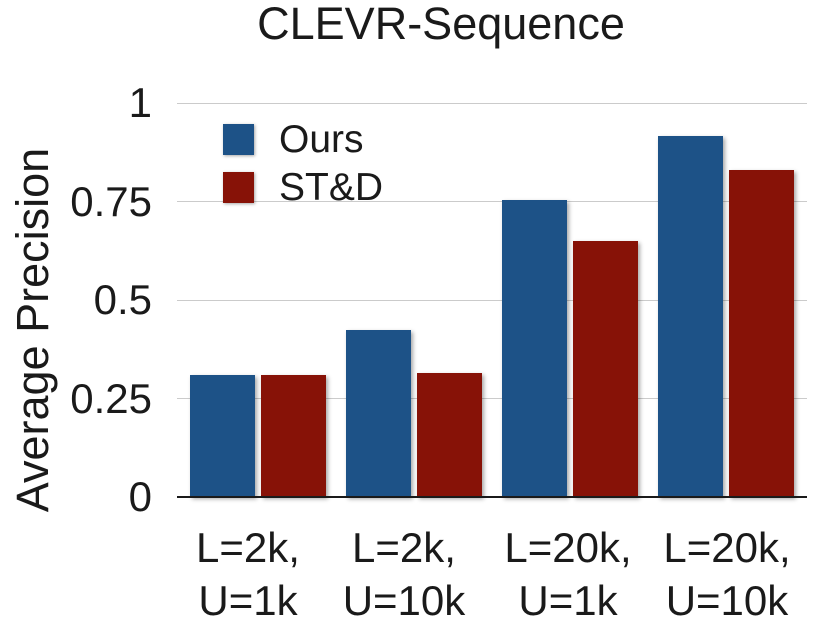 The height and width of the screenshot is (623, 830). What do you see at coordinates (727, 572) in the screenshot?
I see `x-tick-label-group4: L=20k, U=10k` at bounding box center [727, 572].